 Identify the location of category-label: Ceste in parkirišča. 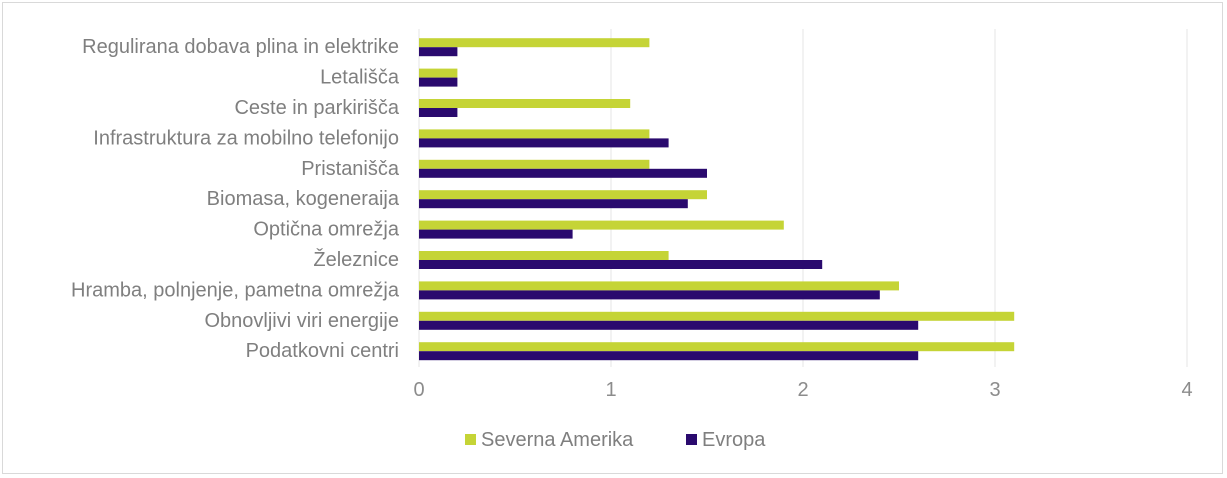
(316, 108).